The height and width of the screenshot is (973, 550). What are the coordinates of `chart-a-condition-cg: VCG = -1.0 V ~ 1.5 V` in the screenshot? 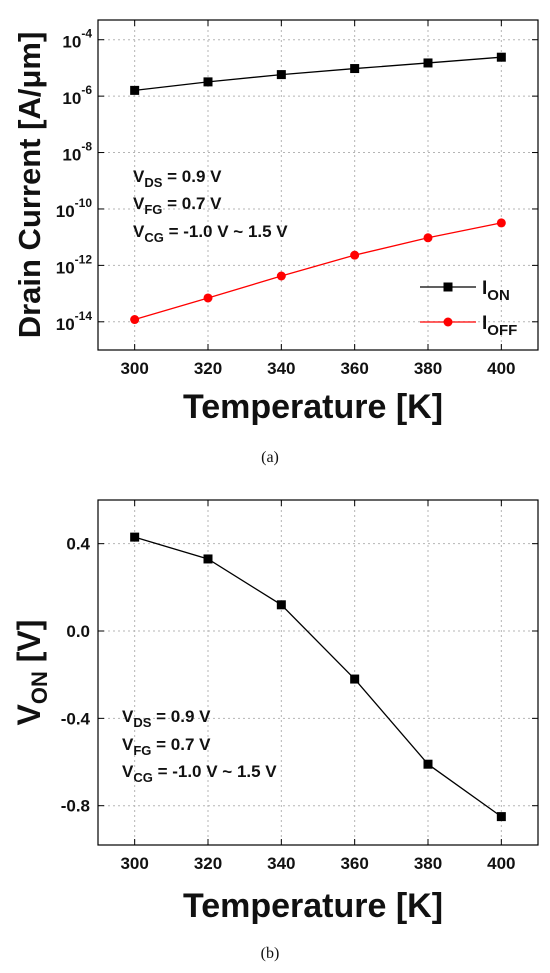 It's located at (210, 233).